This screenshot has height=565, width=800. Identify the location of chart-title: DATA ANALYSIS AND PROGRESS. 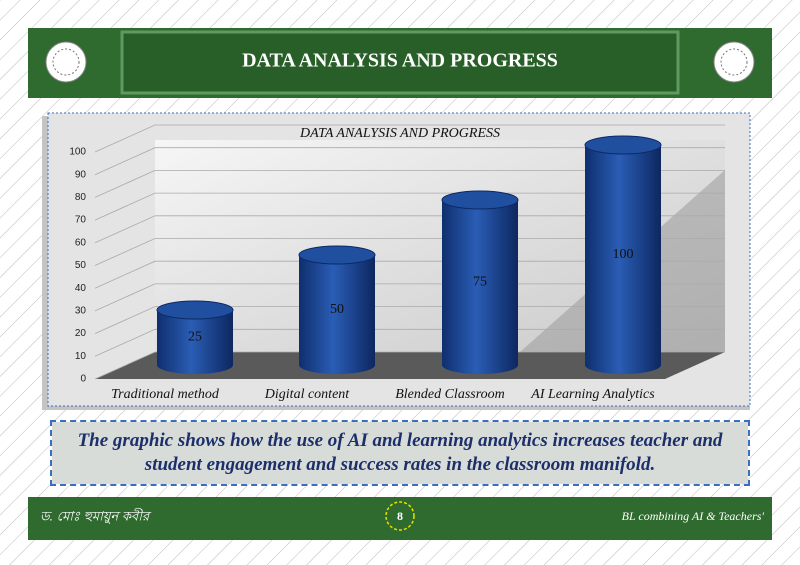
(399, 133).